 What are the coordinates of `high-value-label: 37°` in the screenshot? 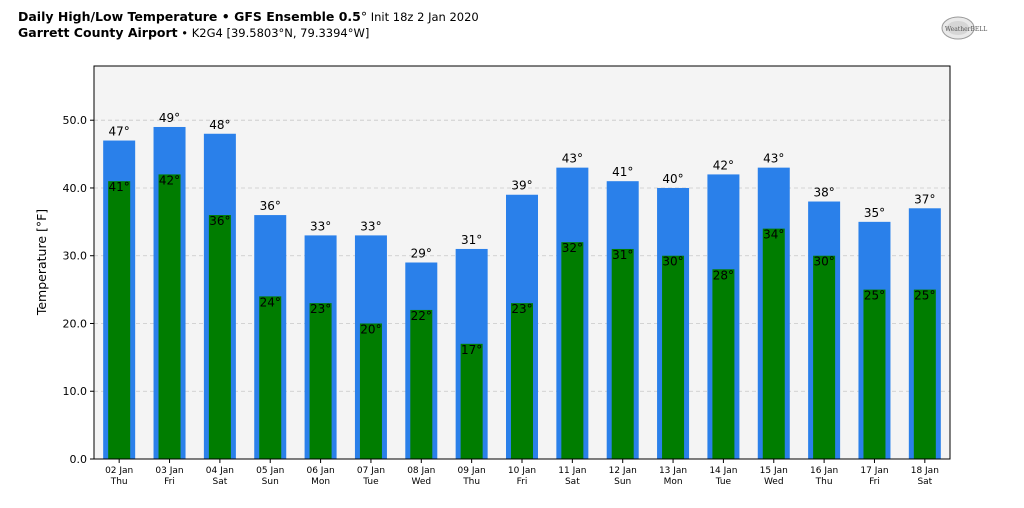 It's located at (924, 199).